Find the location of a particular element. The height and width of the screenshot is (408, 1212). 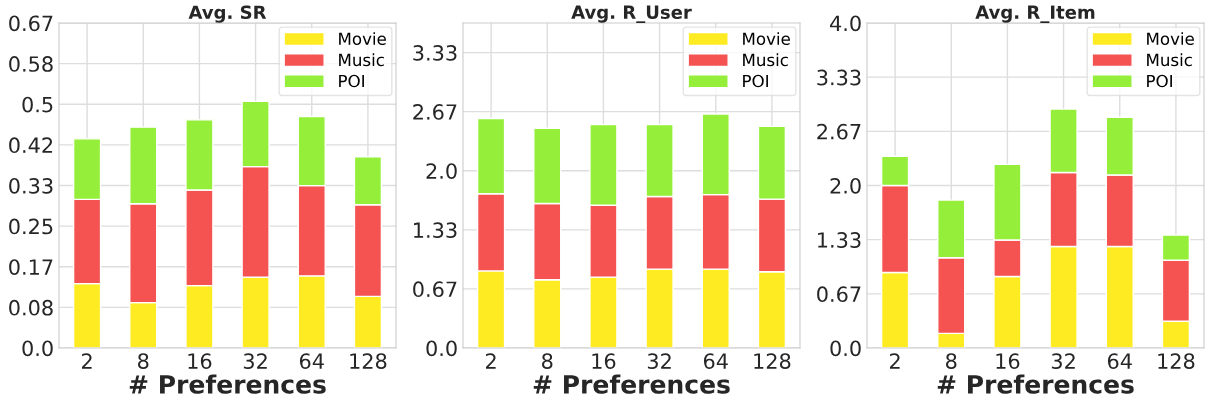

y-tick-label: 4.0 is located at coordinates (845, 23).